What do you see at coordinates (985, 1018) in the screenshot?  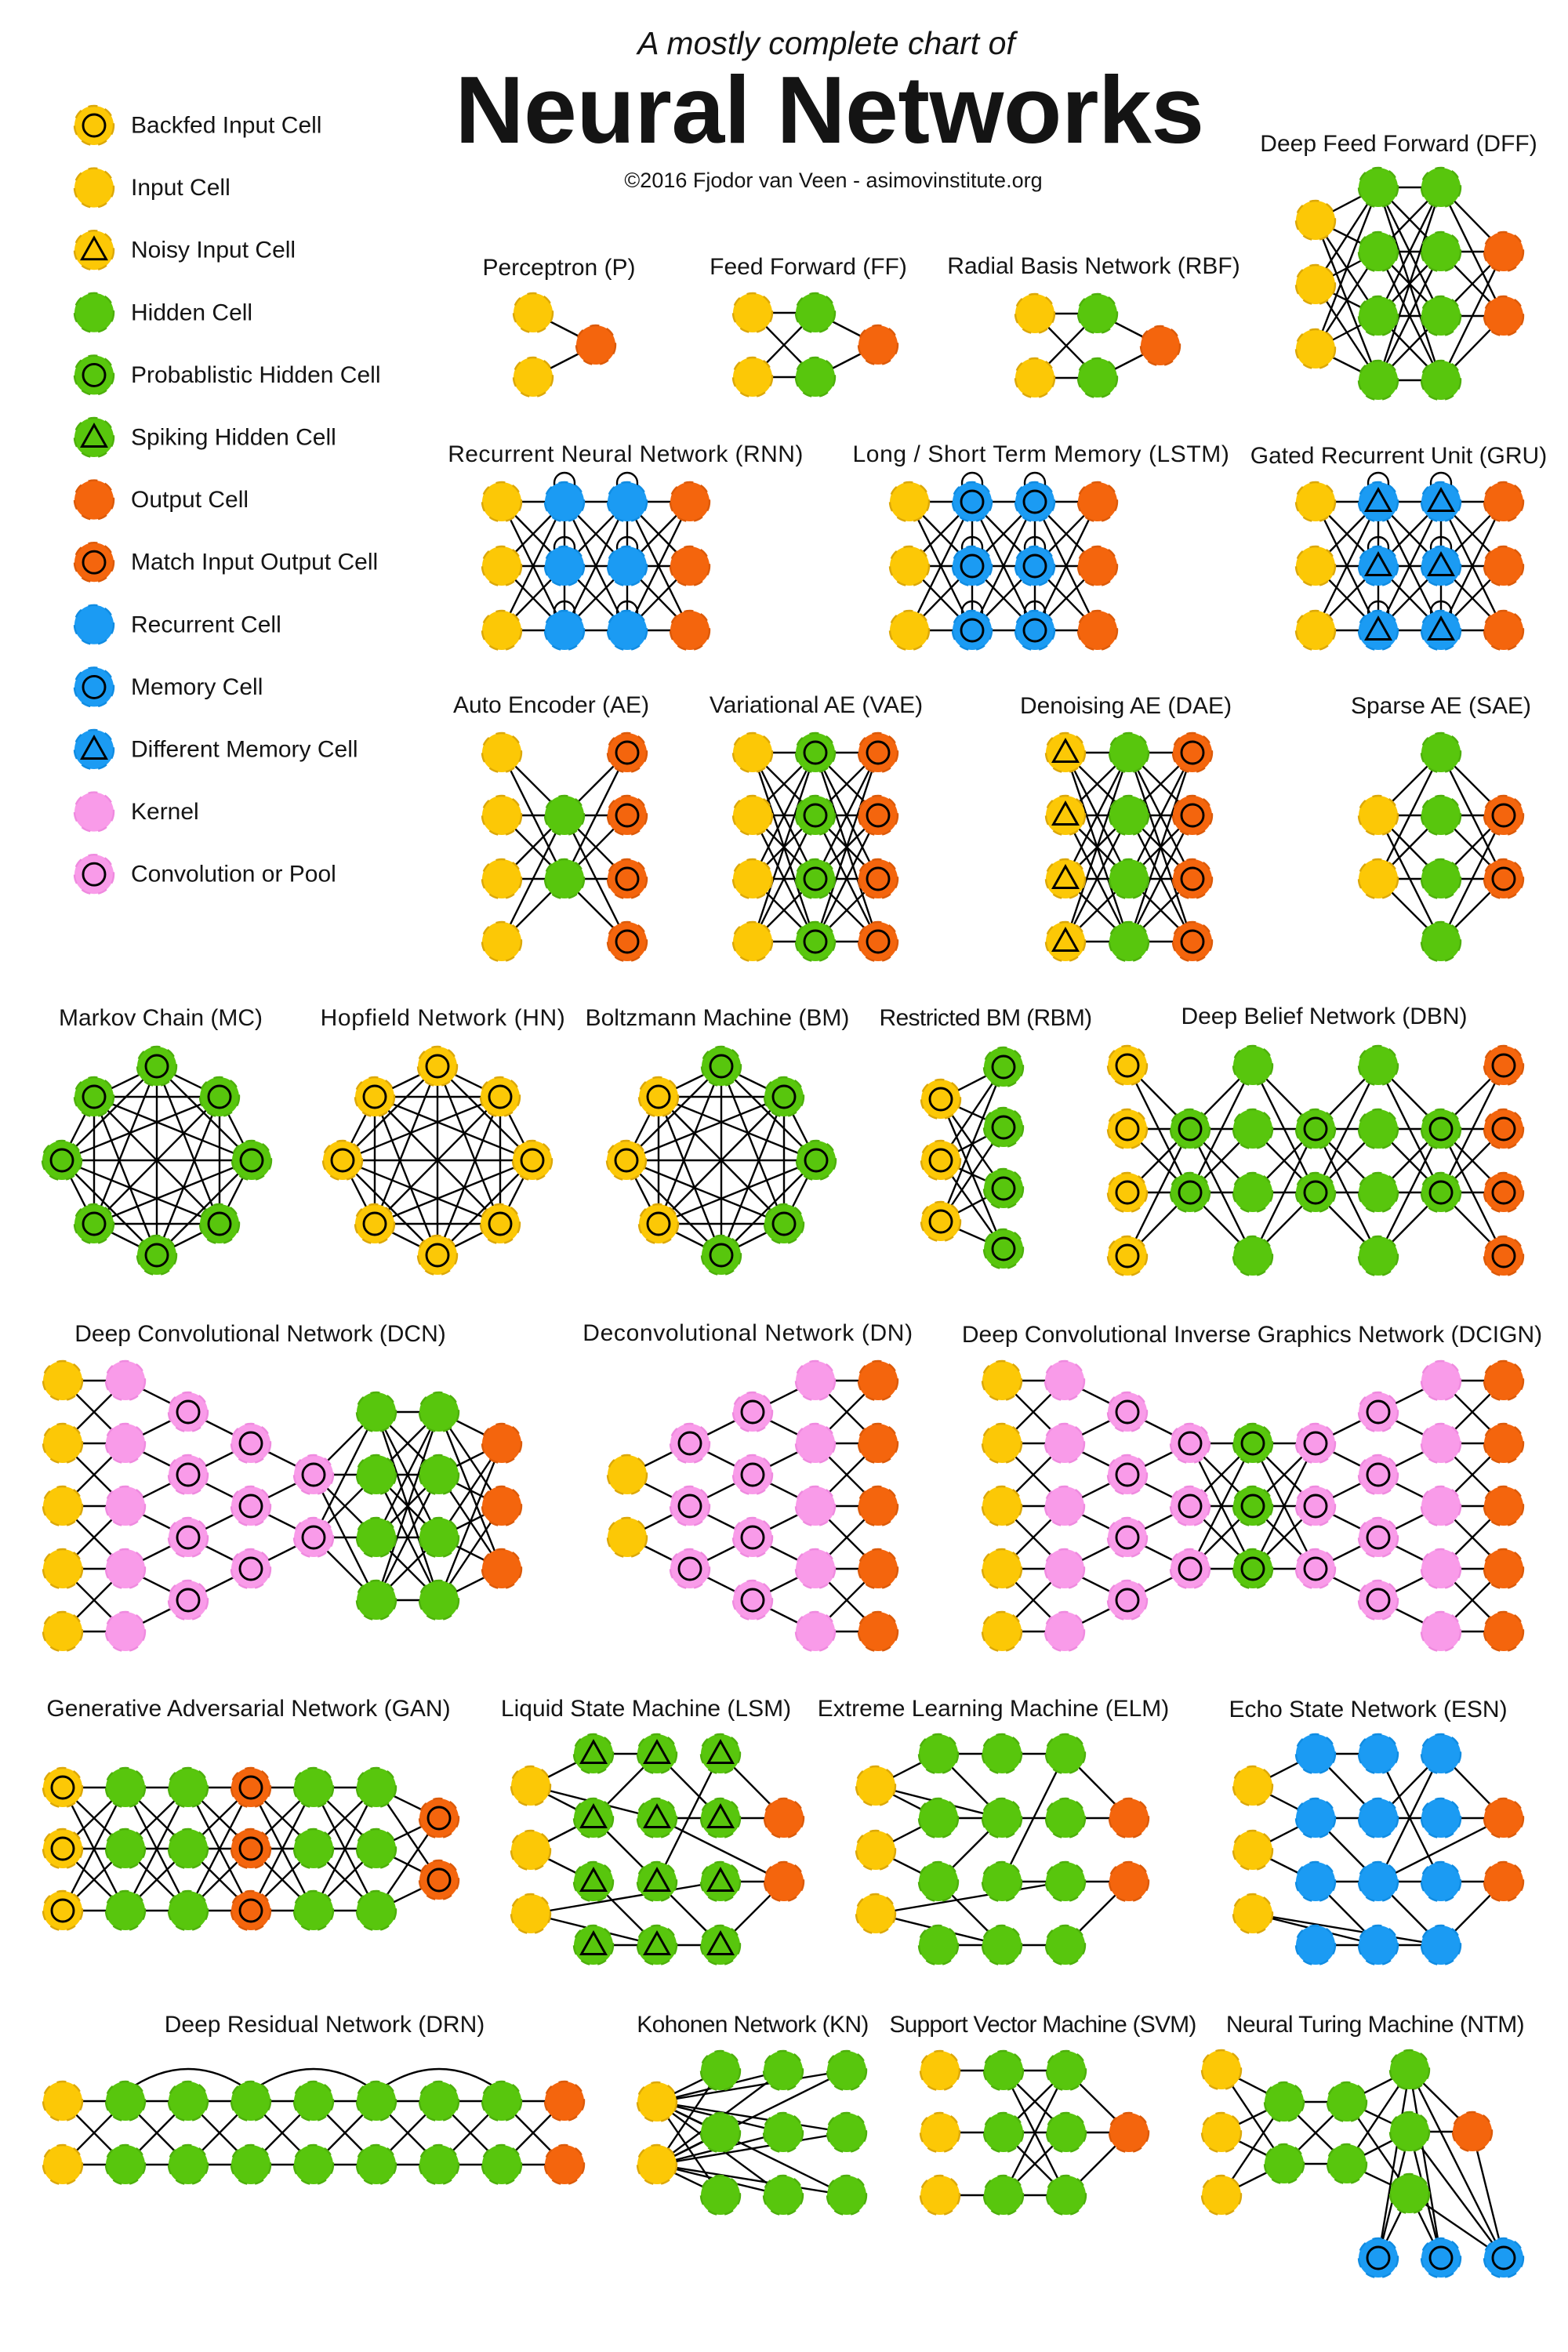 I see `svg-text: Restricted BM (RBM)` at bounding box center [985, 1018].